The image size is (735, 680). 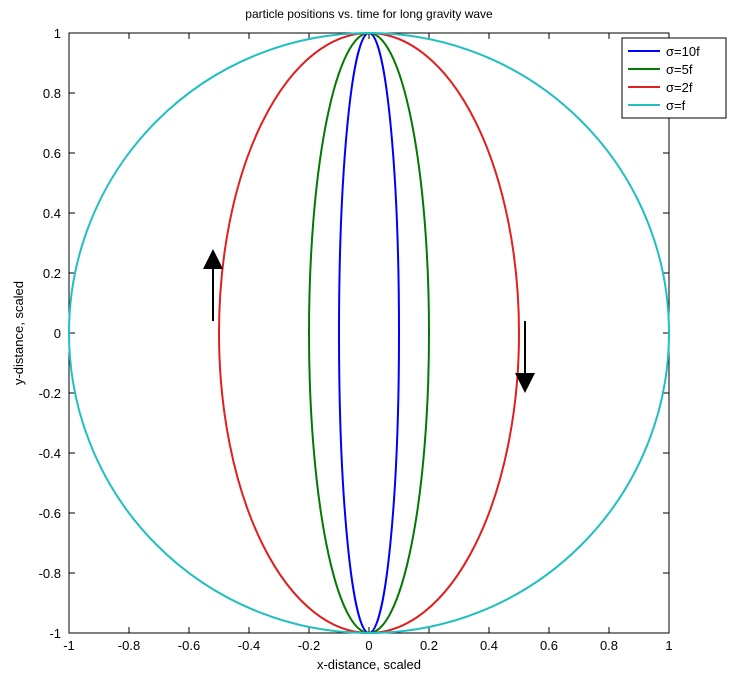 What do you see at coordinates (50, 393) in the screenshot?
I see `y-tick-label: -0.2` at bounding box center [50, 393].